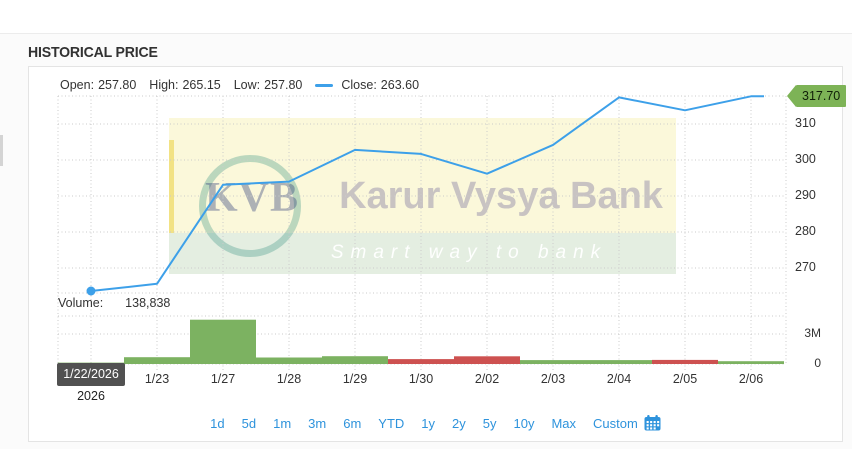 This screenshot has height=449, width=852. I want to click on legend-low: Low: 257.80, so click(268, 85).